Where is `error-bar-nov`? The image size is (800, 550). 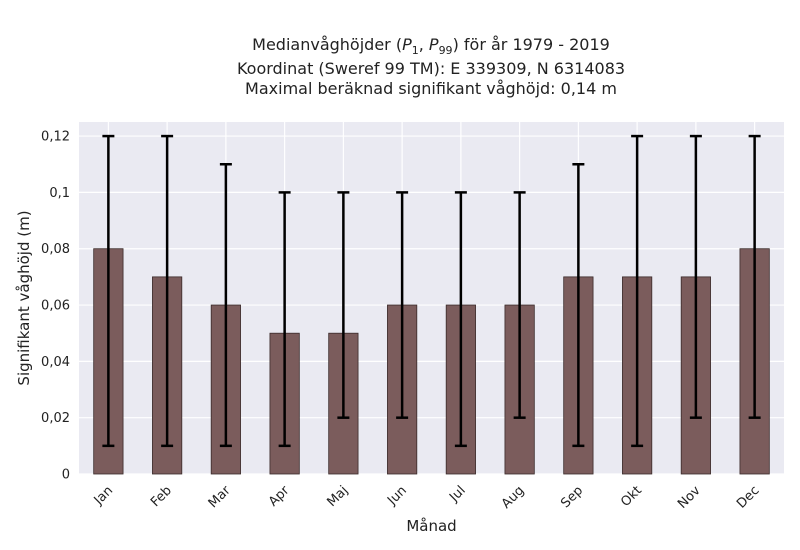 error-bar-nov is located at coordinates (695, 276).